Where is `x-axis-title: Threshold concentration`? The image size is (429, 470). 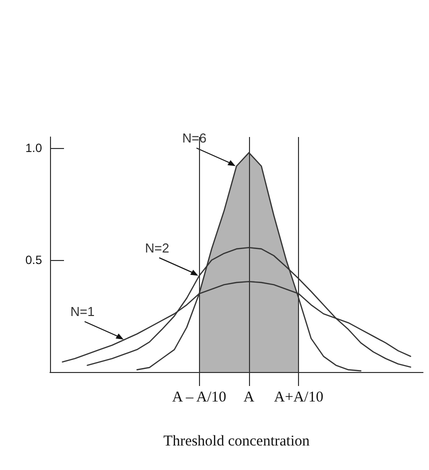 x-axis-title: Threshold concentration is located at coordinates (236, 442).